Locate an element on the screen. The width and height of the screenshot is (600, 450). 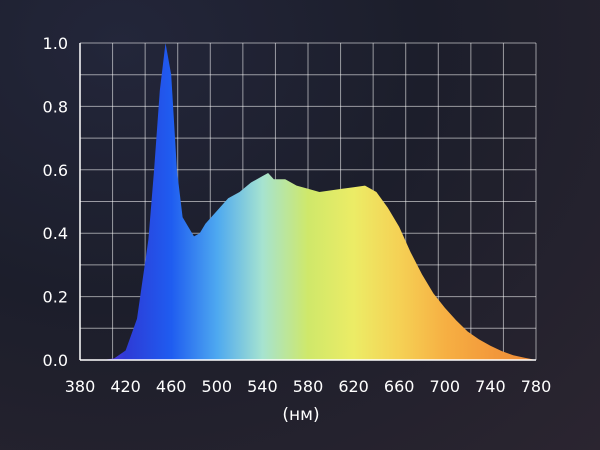
x-tick-labels: 380 420 460 500 540 580 620 660 700 740 780 is located at coordinates (308, 386).